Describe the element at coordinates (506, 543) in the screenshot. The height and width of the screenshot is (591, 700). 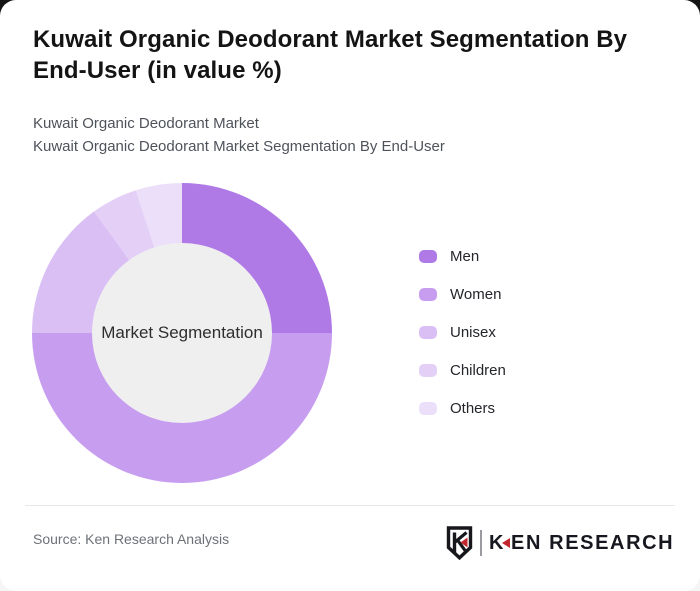
I see `red-triangle-icon` at that location.